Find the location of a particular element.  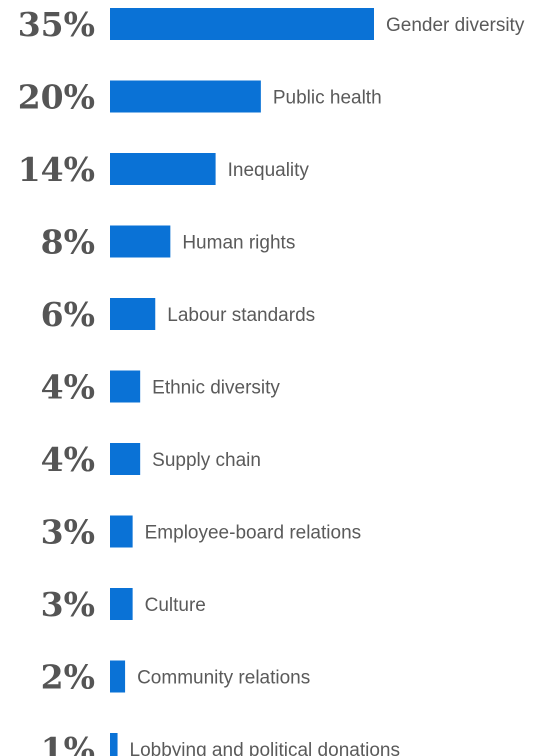

value-label: 14% is located at coordinates (56, 169).